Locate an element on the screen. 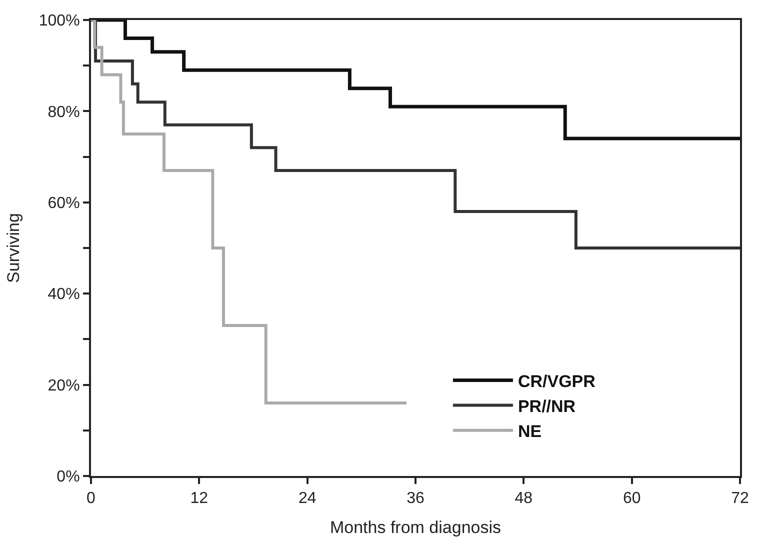 The image size is (761, 546). x-tick-label: 24 is located at coordinates (307, 499).